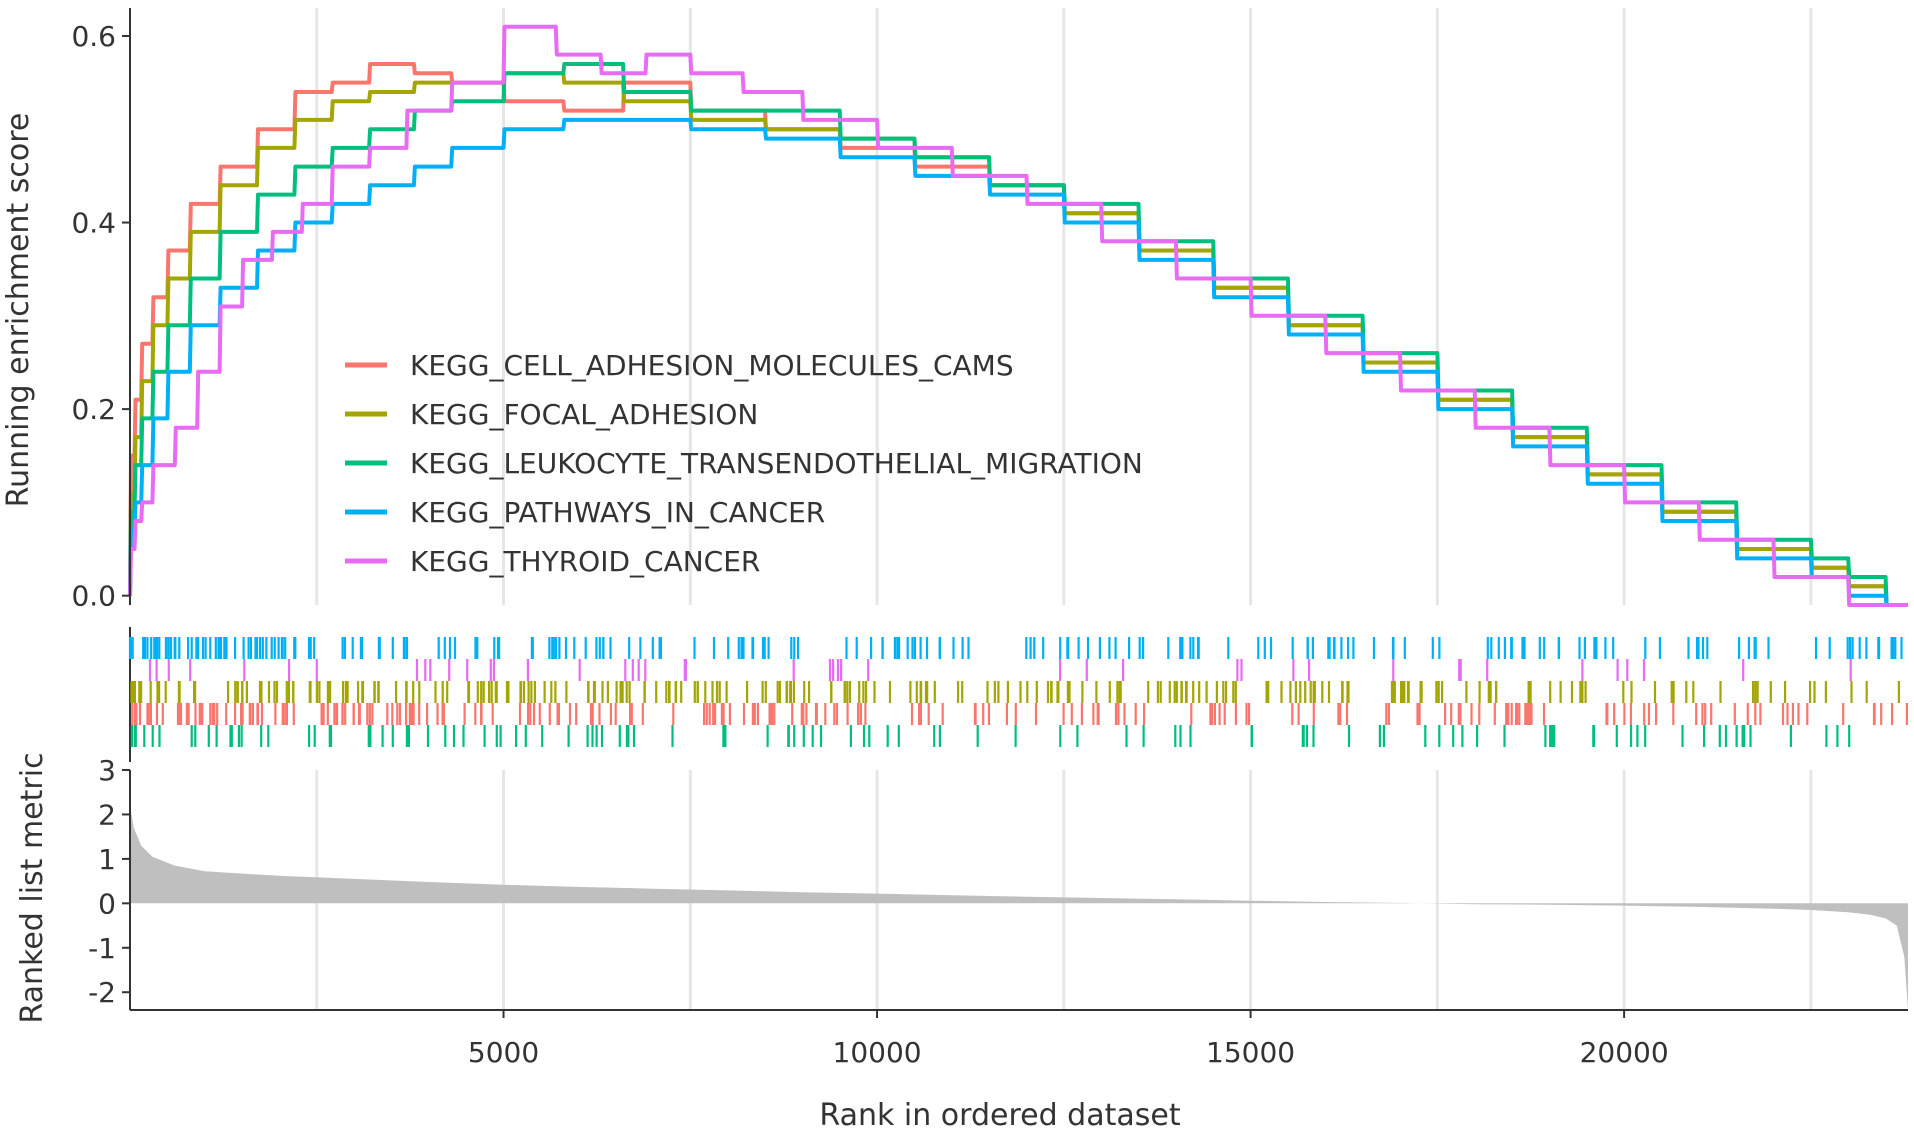 The width and height of the screenshot is (1914, 1136). Describe the element at coordinates (109, 881) in the screenshot. I see `metric-y-ticks: 3 2 1 0 -1 -2` at that location.